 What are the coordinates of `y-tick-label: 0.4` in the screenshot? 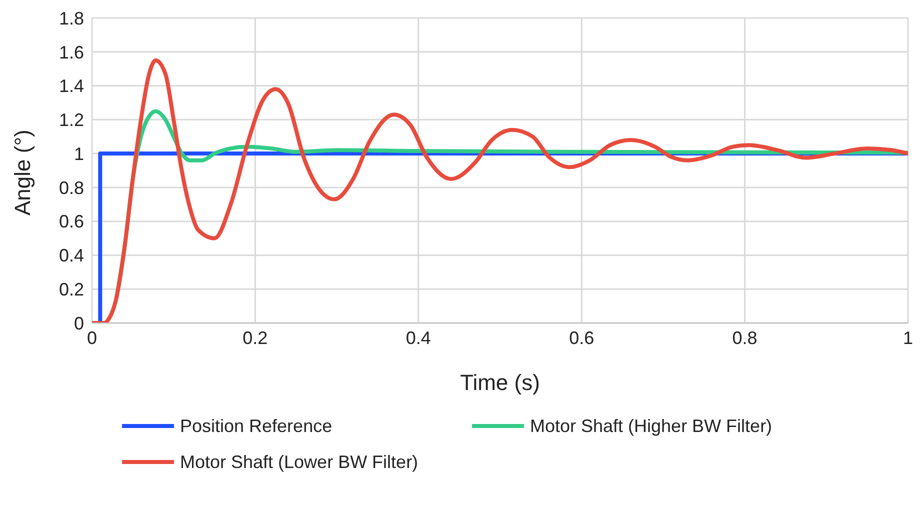 It's located at (71, 256).